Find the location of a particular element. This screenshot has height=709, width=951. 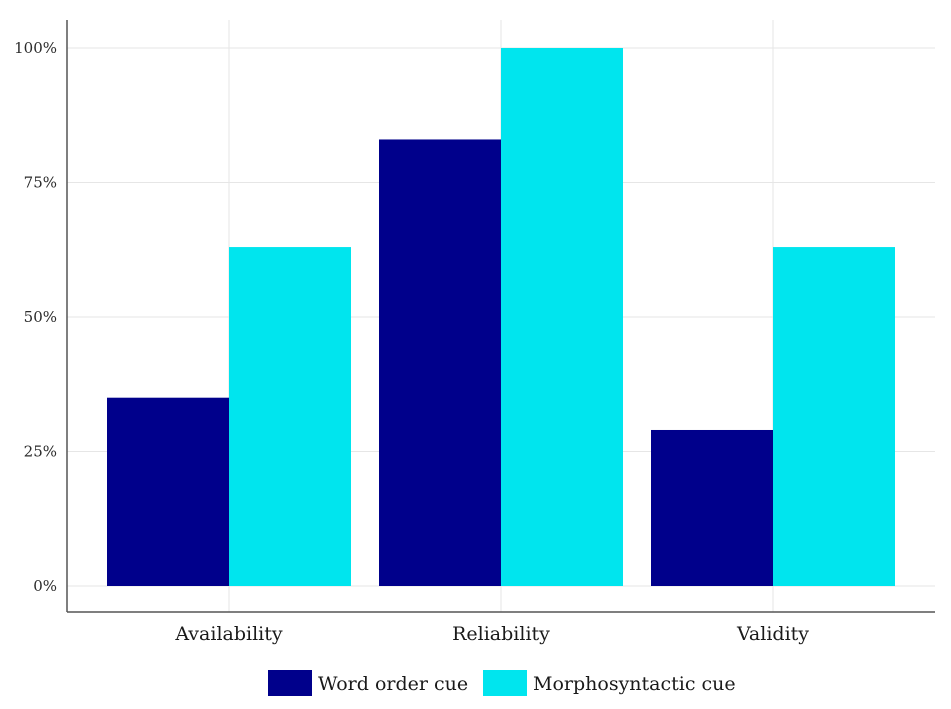

legend-label: Morphosyntactic cue is located at coordinates (634, 684).